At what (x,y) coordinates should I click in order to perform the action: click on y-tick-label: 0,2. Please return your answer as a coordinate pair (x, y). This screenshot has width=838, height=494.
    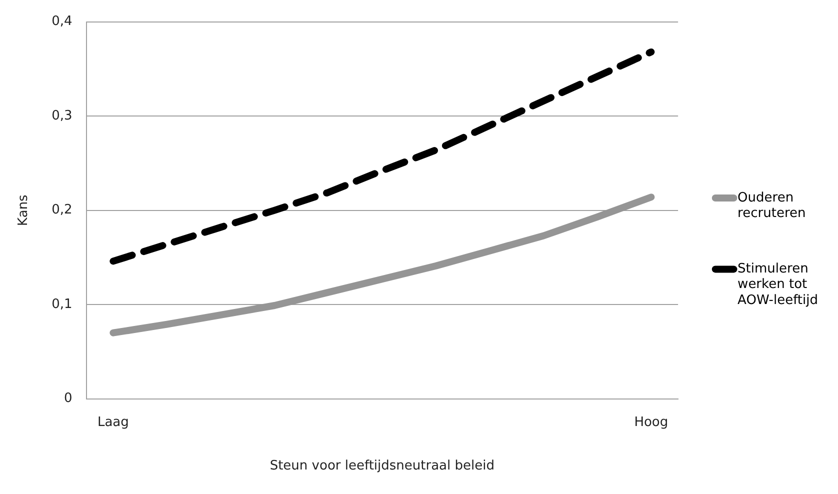
    Looking at the image, I should click on (62, 210).